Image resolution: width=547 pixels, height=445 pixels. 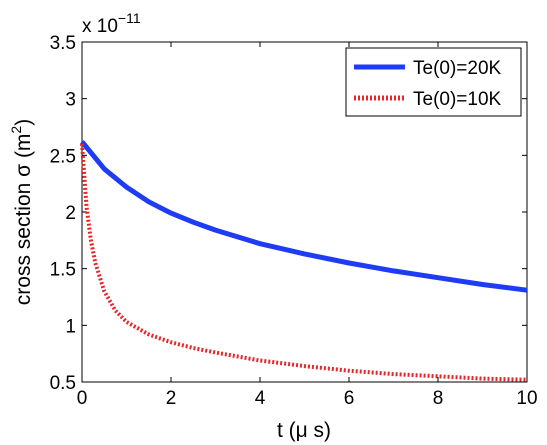 What do you see at coordinates (349, 398) in the screenshot?
I see `x-tick-label: 6` at bounding box center [349, 398].